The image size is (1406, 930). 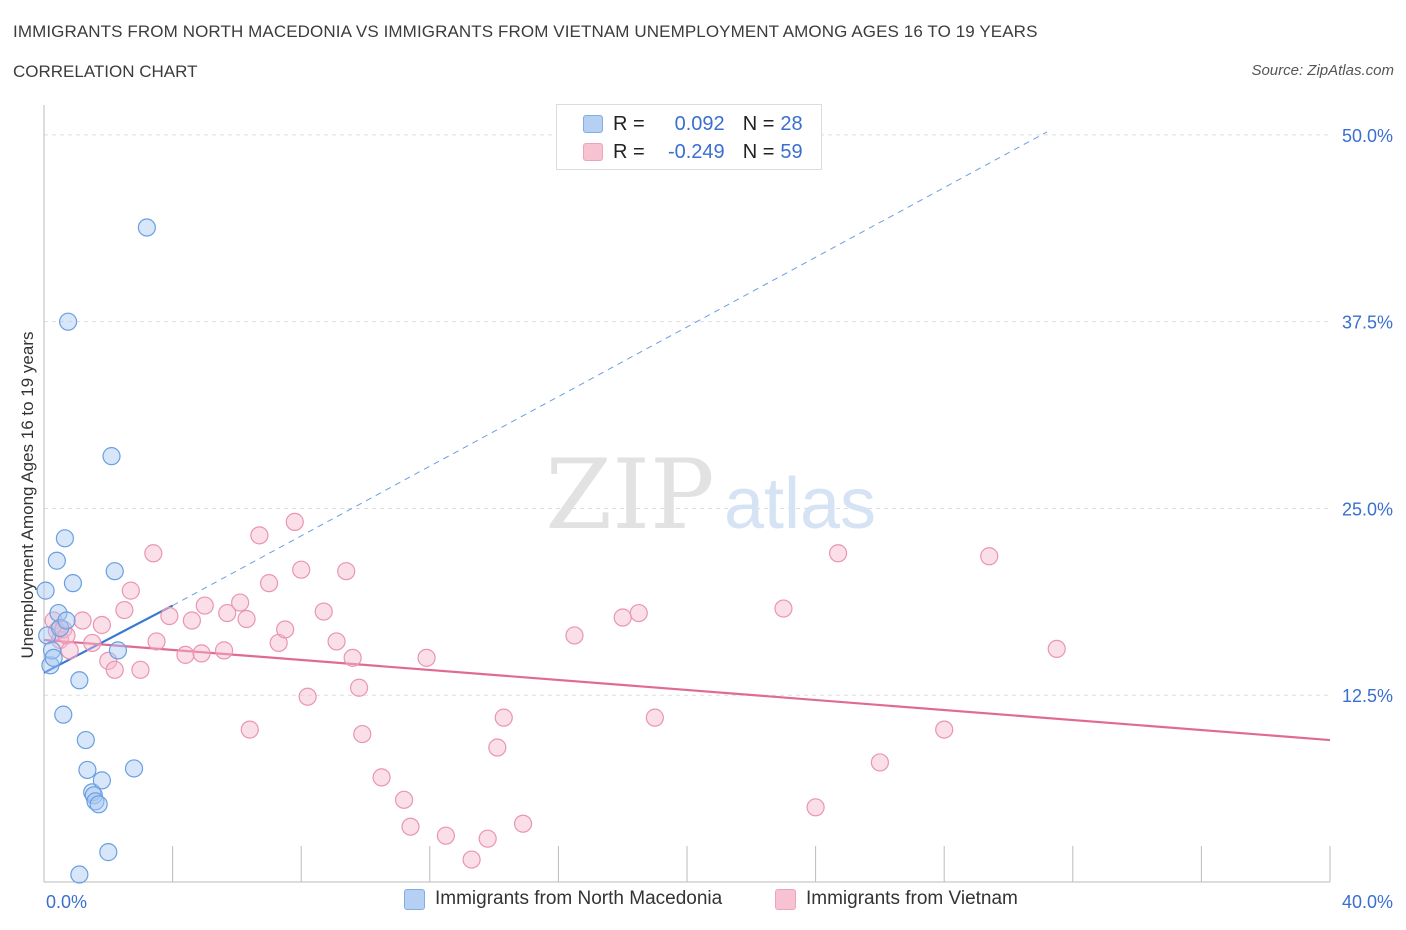 What do you see at coordinates (108, 639) in the screenshot?
I see `trendline-north-macedonia` at bounding box center [108, 639].